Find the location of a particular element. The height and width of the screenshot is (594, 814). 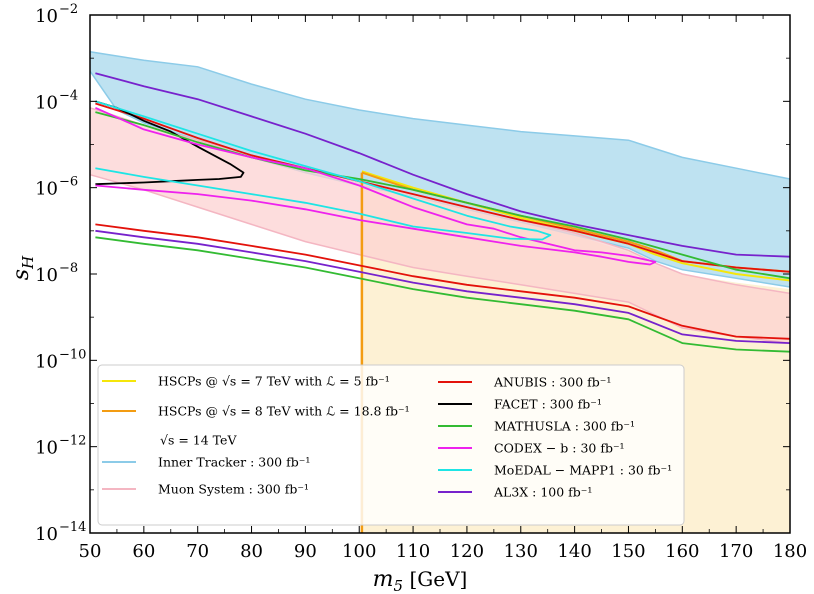

series-moedal-mapp1-30-fb is located at coordinates (323, 170).